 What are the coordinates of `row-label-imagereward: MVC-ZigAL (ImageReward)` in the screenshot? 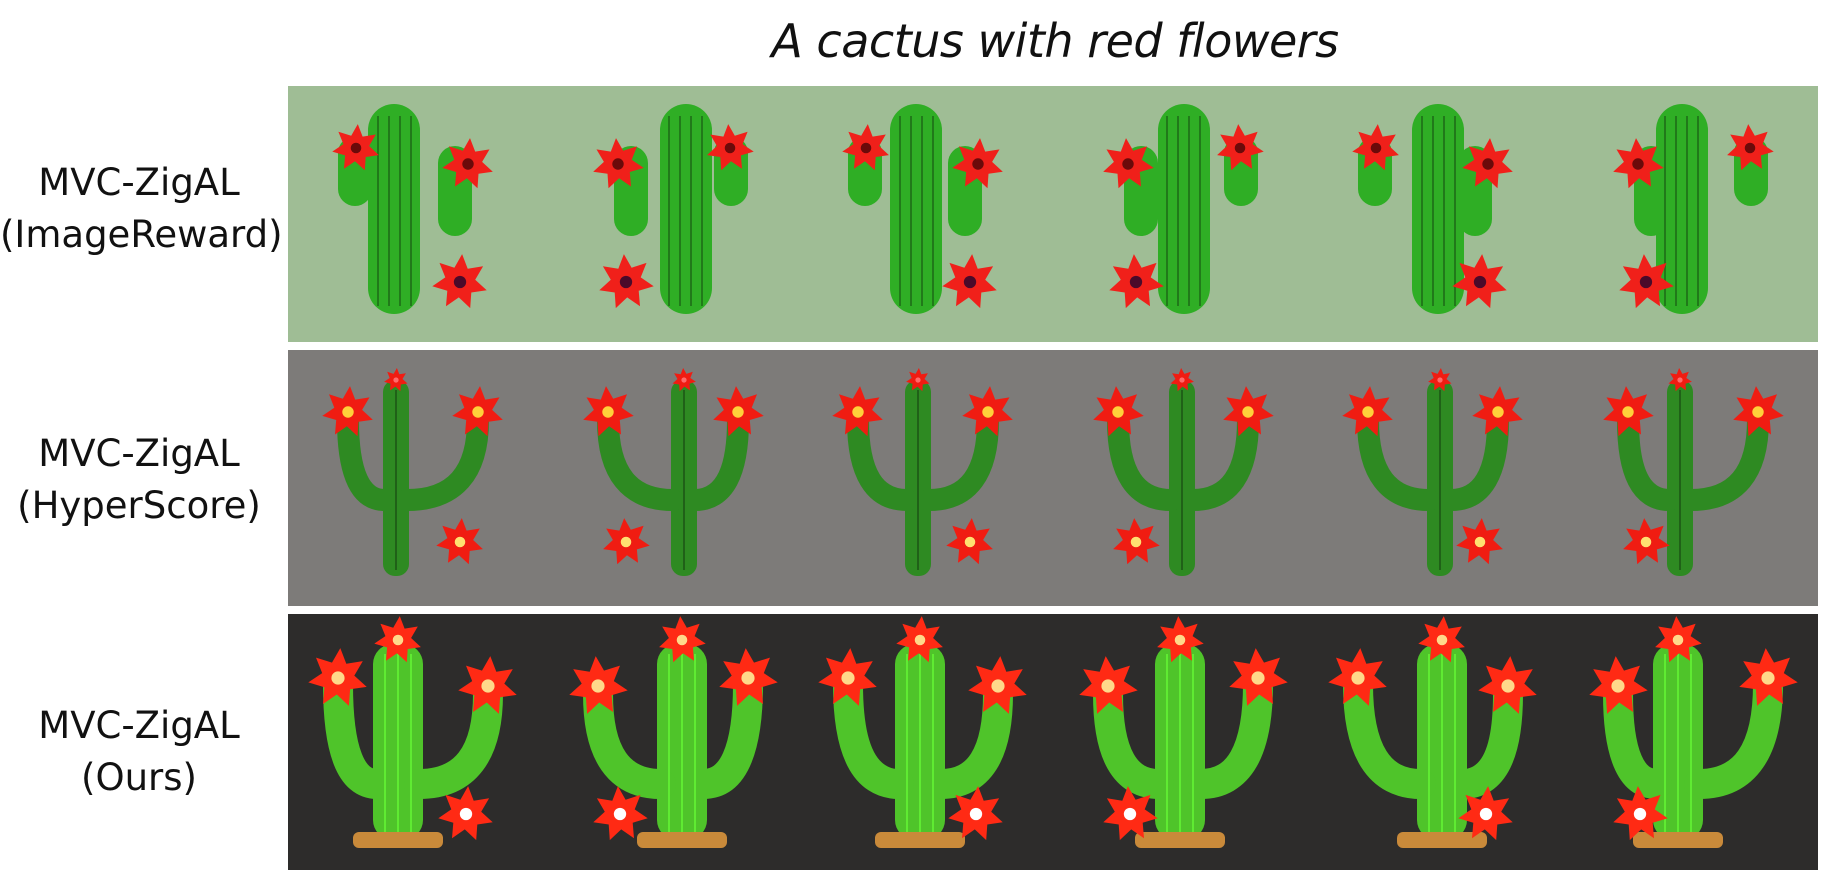 It's located at (141, 209).